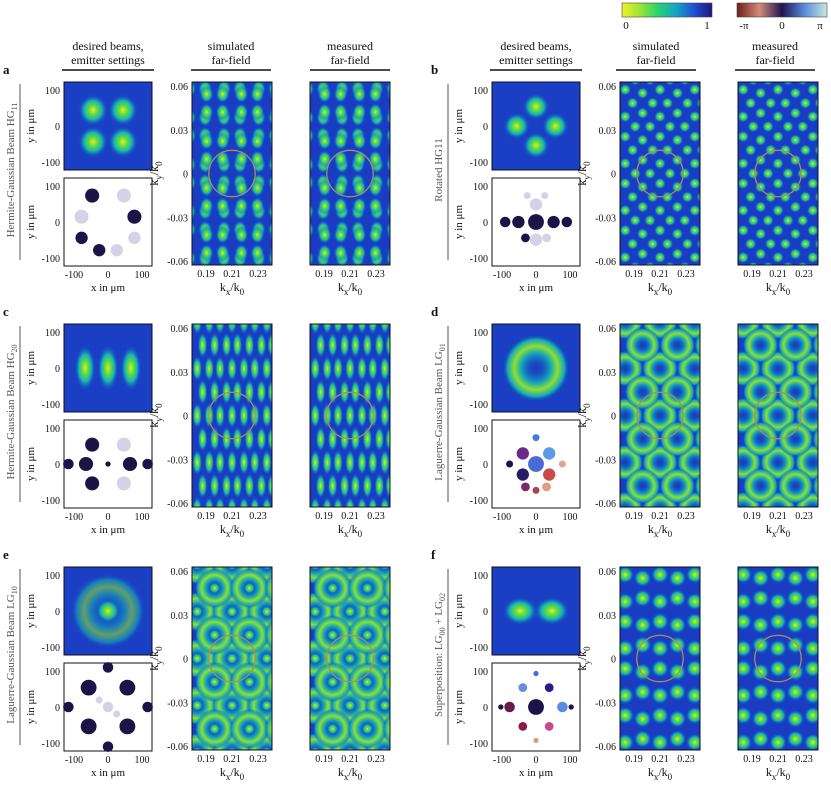 This screenshot has height=785, width=831. What do you see at coordinates (180, 131) in the screenshot?
I see `far-ytick: 0.03` at bounding box center [180, 131].